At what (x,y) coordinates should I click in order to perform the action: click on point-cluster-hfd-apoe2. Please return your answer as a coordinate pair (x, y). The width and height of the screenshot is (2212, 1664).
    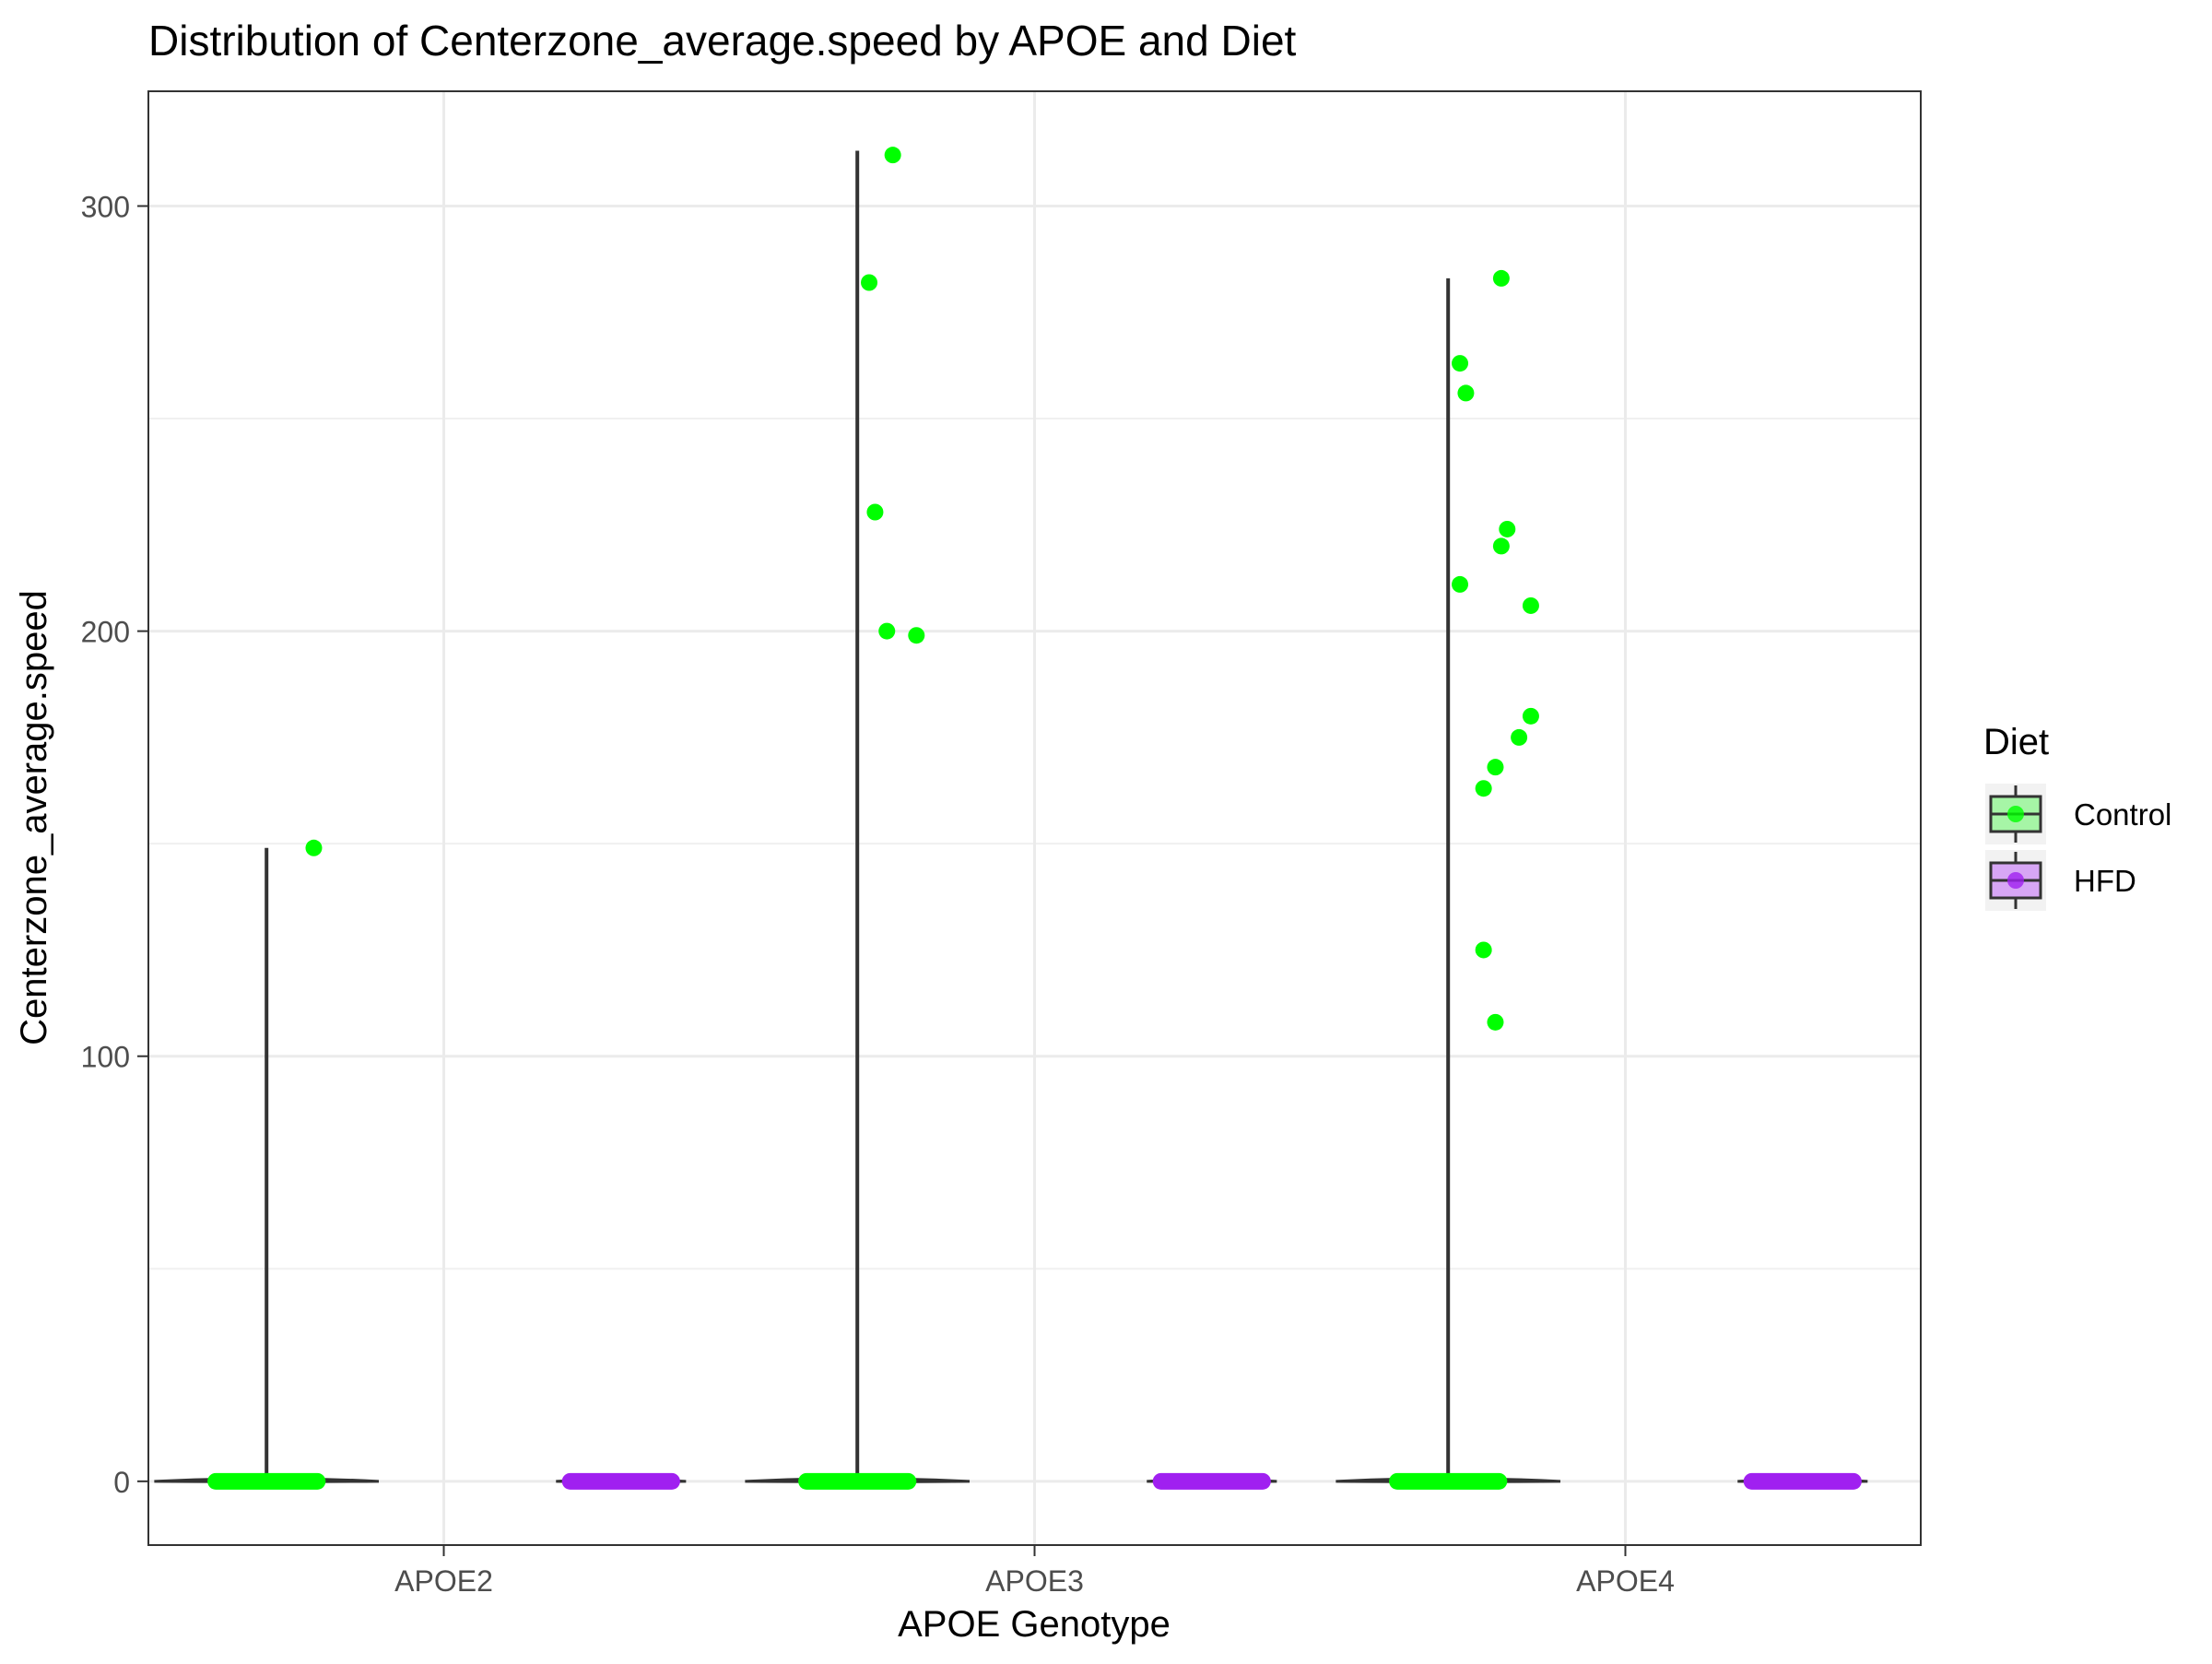
    Looking at the image, I should click on (620, 1481).